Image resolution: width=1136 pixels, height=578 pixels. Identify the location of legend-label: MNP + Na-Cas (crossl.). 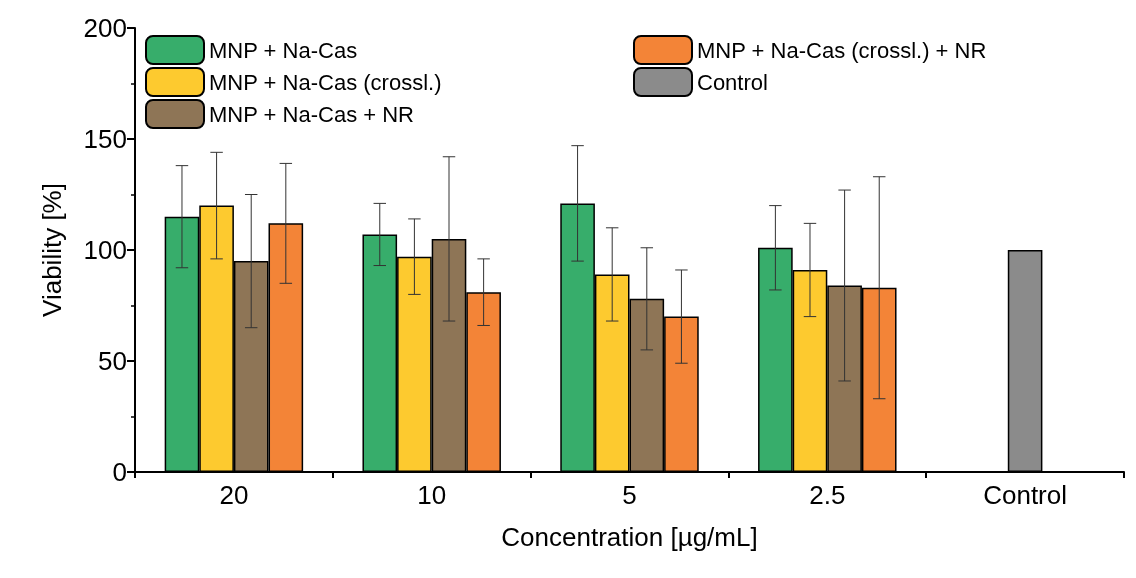
(325, 82).